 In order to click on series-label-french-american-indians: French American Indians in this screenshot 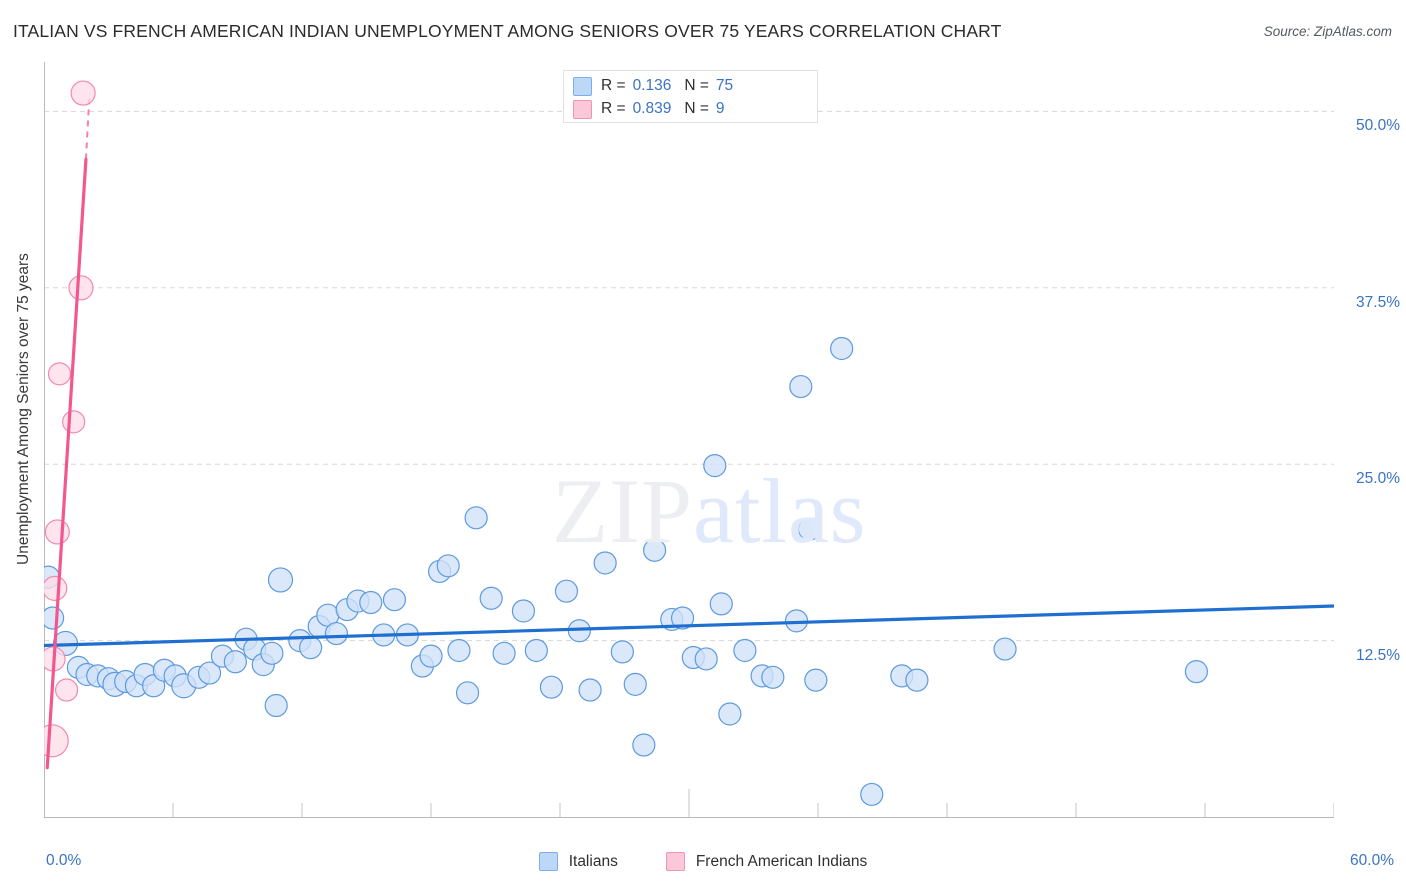, I will do `click(781, 861)`.